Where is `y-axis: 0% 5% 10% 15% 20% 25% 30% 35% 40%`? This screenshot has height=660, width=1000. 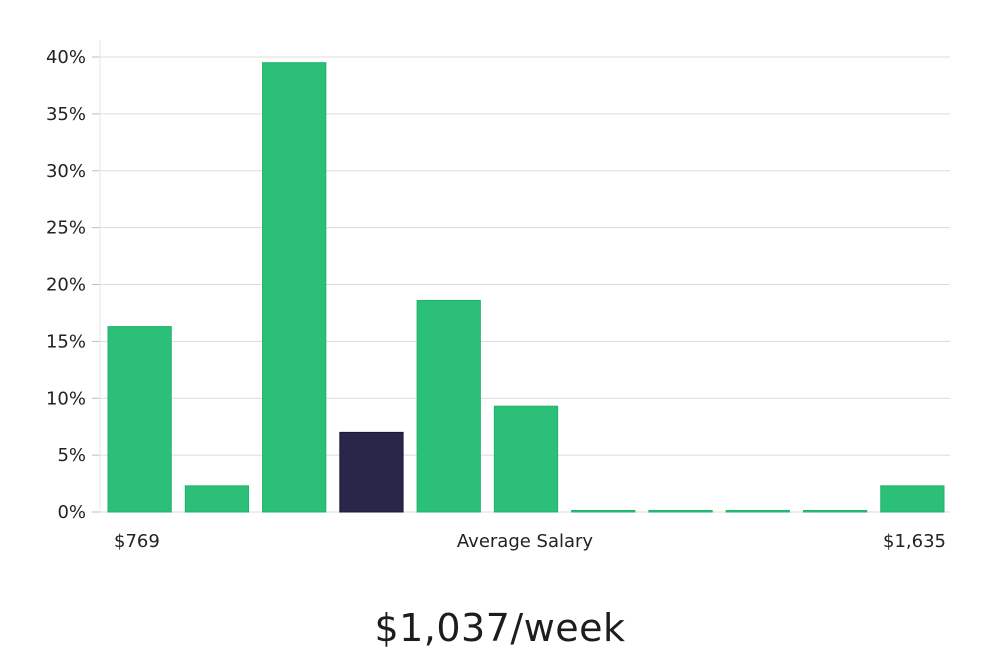
y-axis: 0% 5% 10% 15% 20% 25% 30% 35% 40% is located at coordinates (73, 285).